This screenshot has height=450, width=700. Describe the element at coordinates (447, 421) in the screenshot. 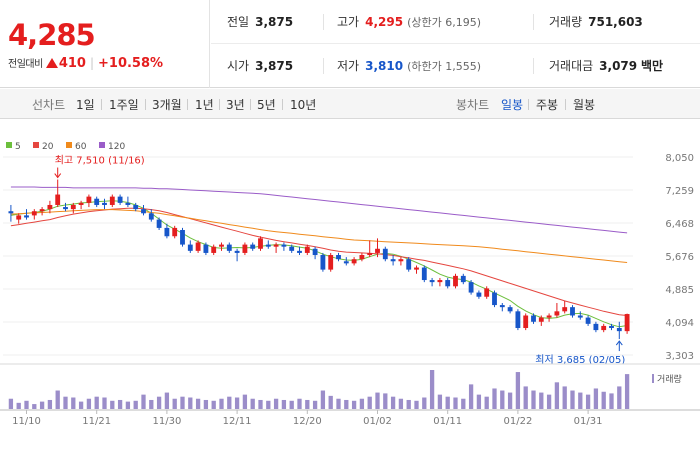

I see `date-tick: 01/11` at that location.